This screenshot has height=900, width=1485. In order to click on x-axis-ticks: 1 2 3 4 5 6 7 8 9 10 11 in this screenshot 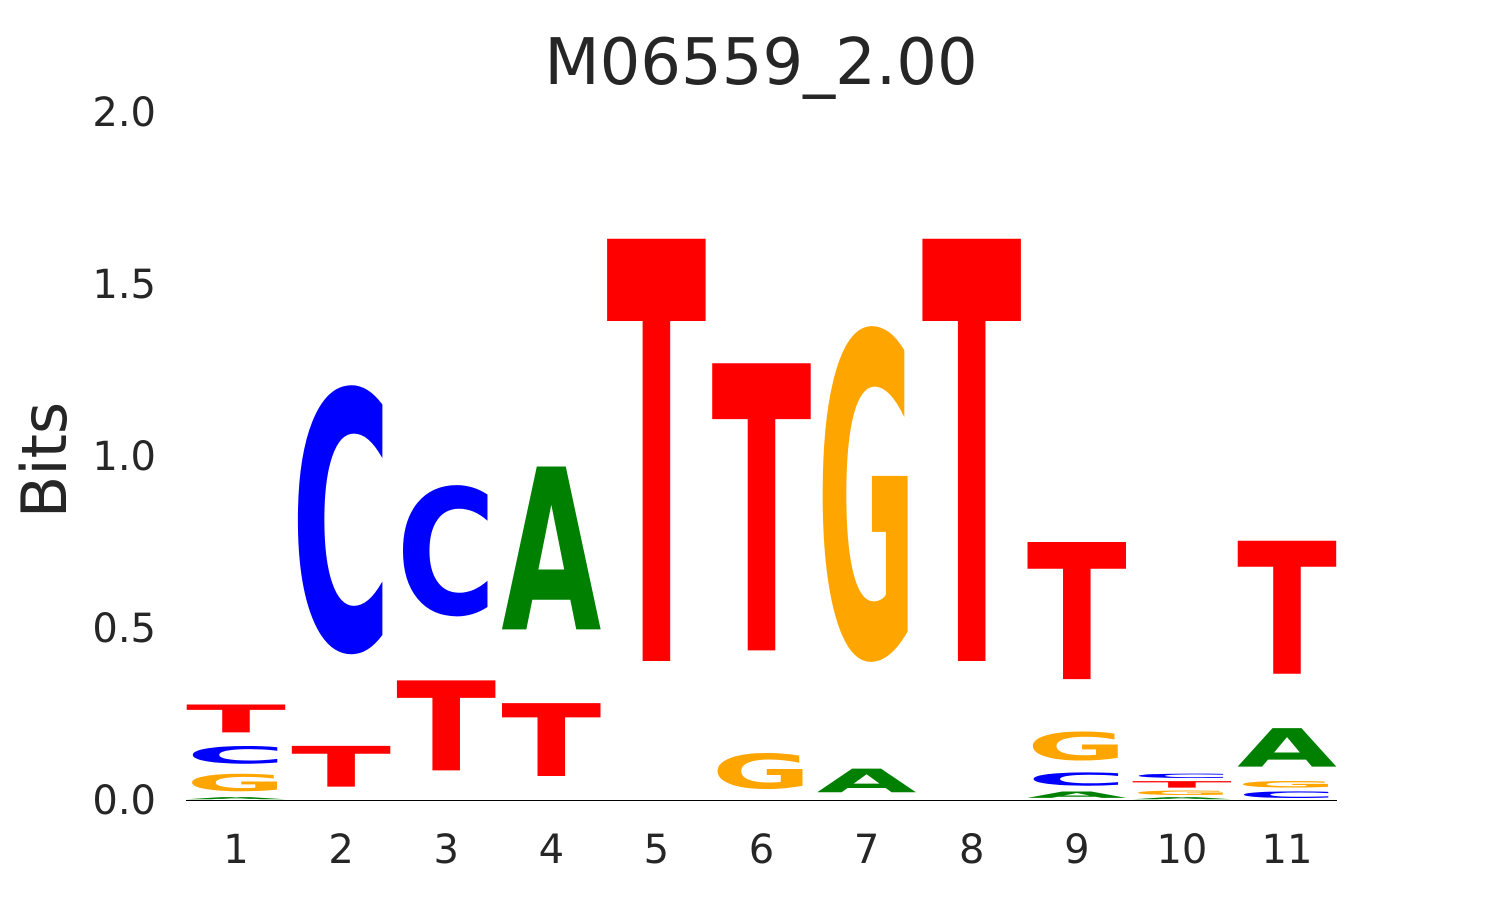, I will do `click(767, 850)`.